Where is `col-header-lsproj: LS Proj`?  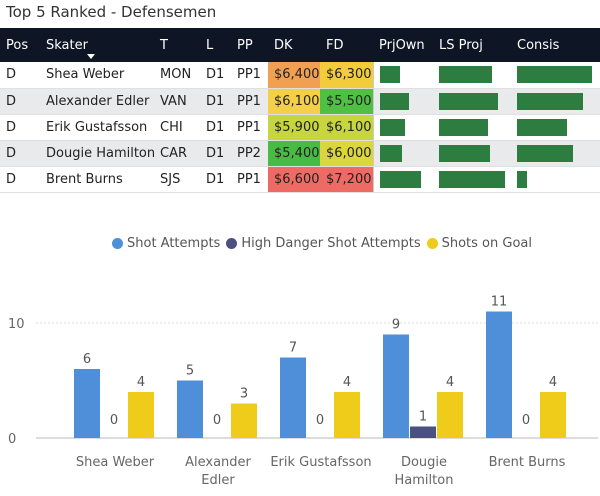 col-header-lsproj: LS Proj is located at coordinates (472, 45).